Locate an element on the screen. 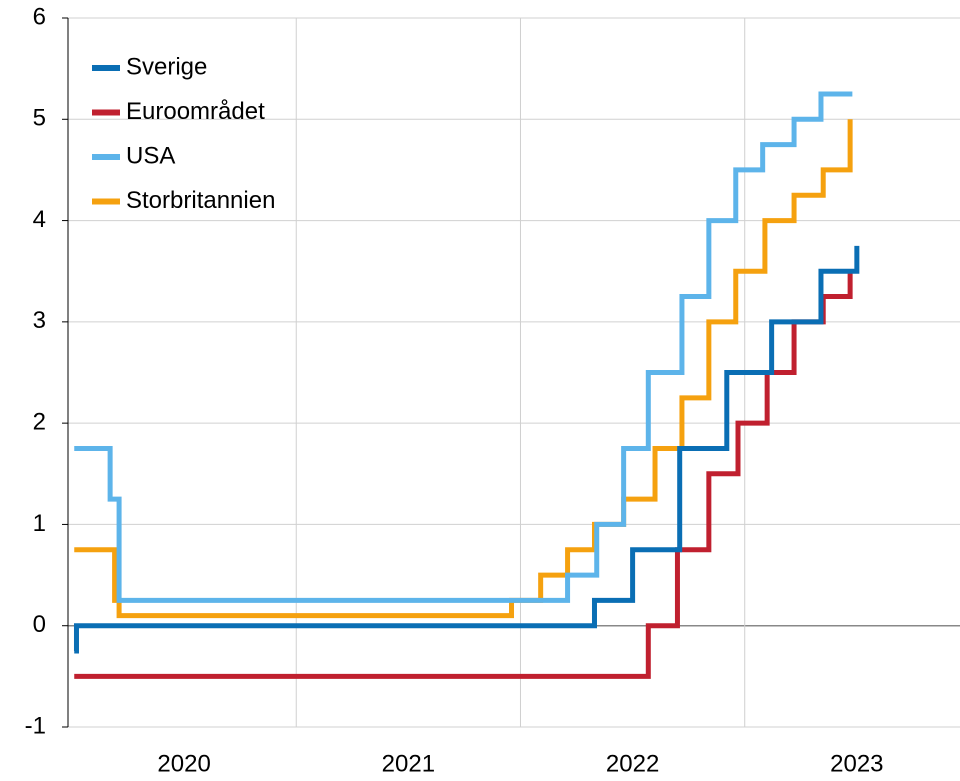 The image size is (960, 781). y-tick-label: 1 is located at coordinates (39, 523).